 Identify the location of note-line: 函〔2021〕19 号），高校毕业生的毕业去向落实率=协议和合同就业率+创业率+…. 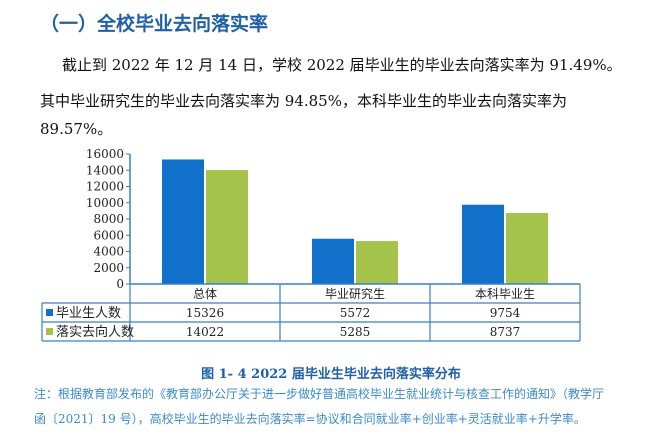
(310, 419).